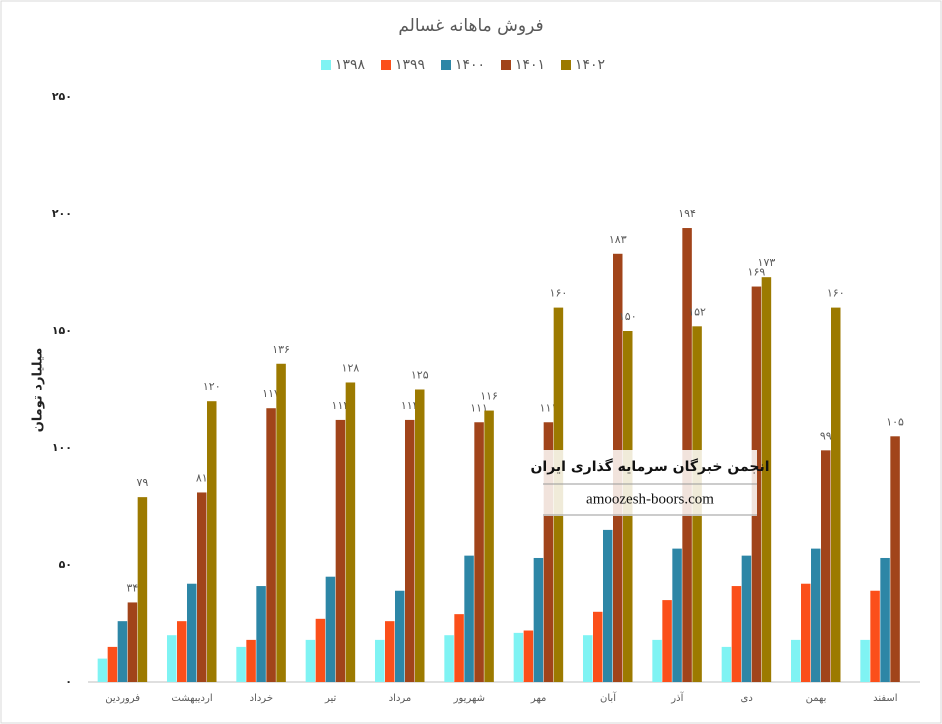 The image size is (942, 724). Describe the element at coordinates (133, 587) in the screenshot. I see `data-label: ۳۴` at that location.